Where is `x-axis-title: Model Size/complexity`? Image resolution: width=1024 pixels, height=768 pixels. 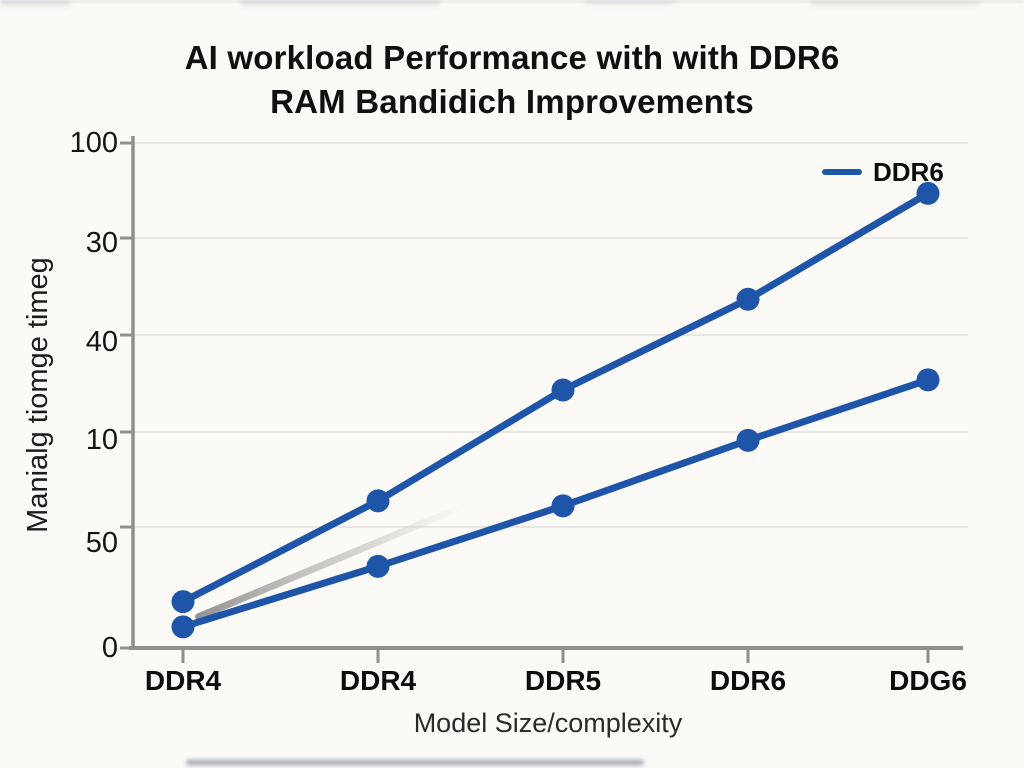 x-axis-title: Model Size/complexity is located at coordinates (548, 723).